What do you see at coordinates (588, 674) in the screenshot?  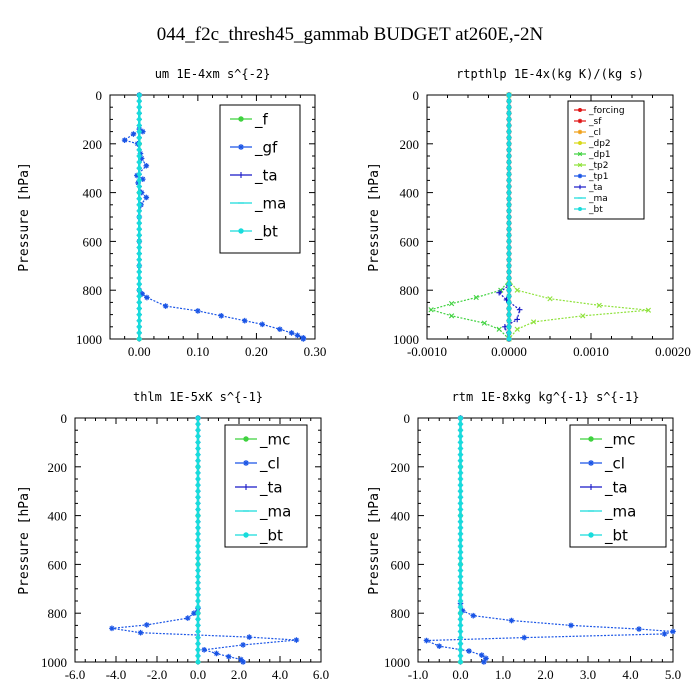 I see `x-tick-label: 3.0` at bounding box center [588, 674].